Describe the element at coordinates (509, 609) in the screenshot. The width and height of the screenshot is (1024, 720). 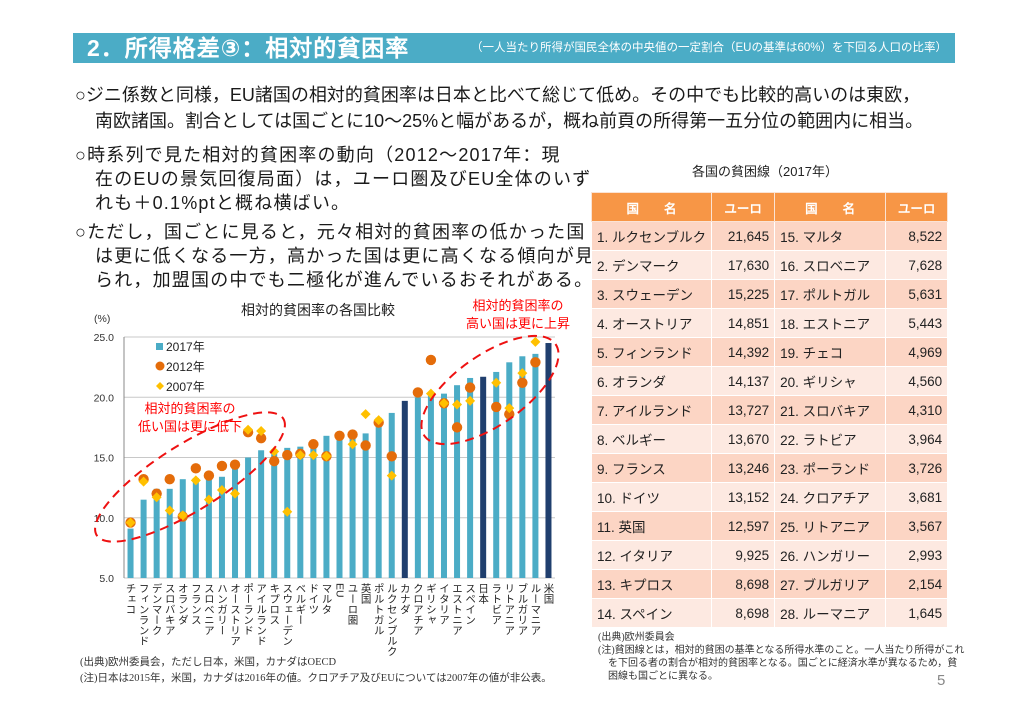
I see `x-tick-label: リトアニア` at that location.